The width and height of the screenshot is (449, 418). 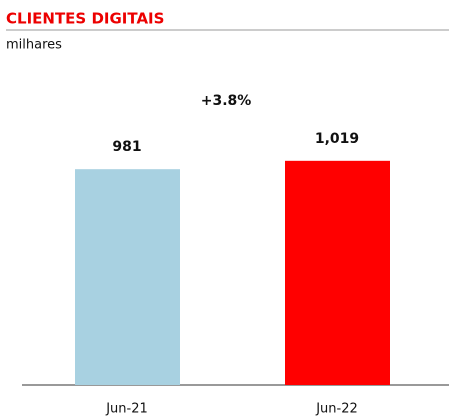 I want to click on annotation: +3.8%, so click(x=226, y=101).